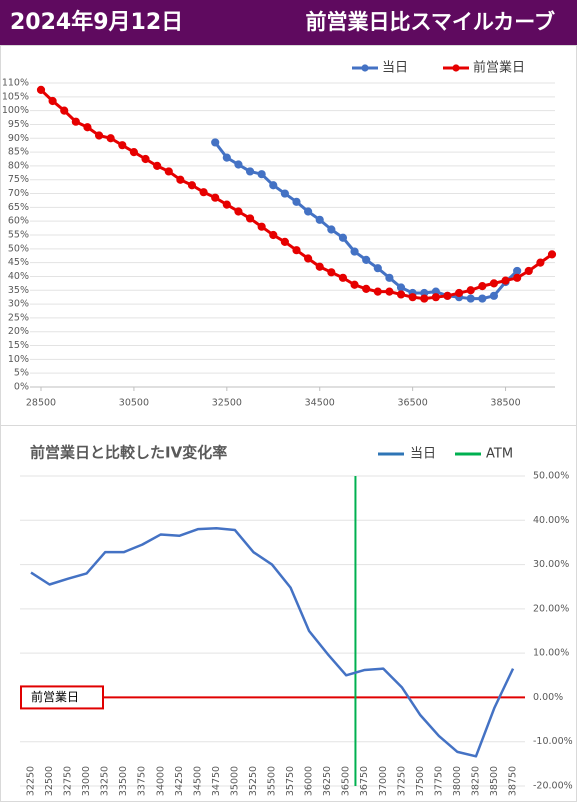 Image resolution: width=577 pixels, height=802 pixels. I want to click on header-date: 2024年9月12日, so click(96, 22).